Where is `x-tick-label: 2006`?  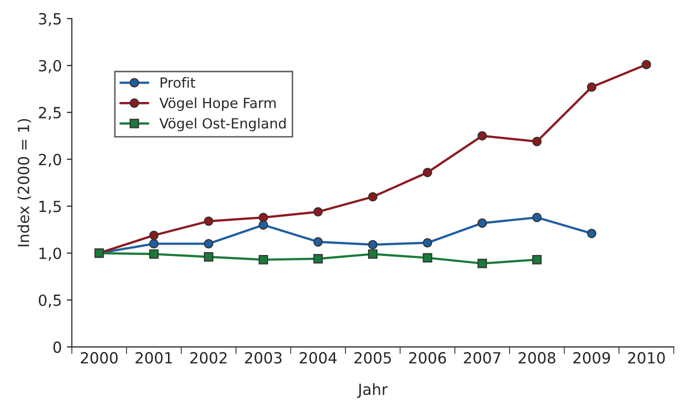
x-tick-label: 2006 is located at coordinates (427, 358).